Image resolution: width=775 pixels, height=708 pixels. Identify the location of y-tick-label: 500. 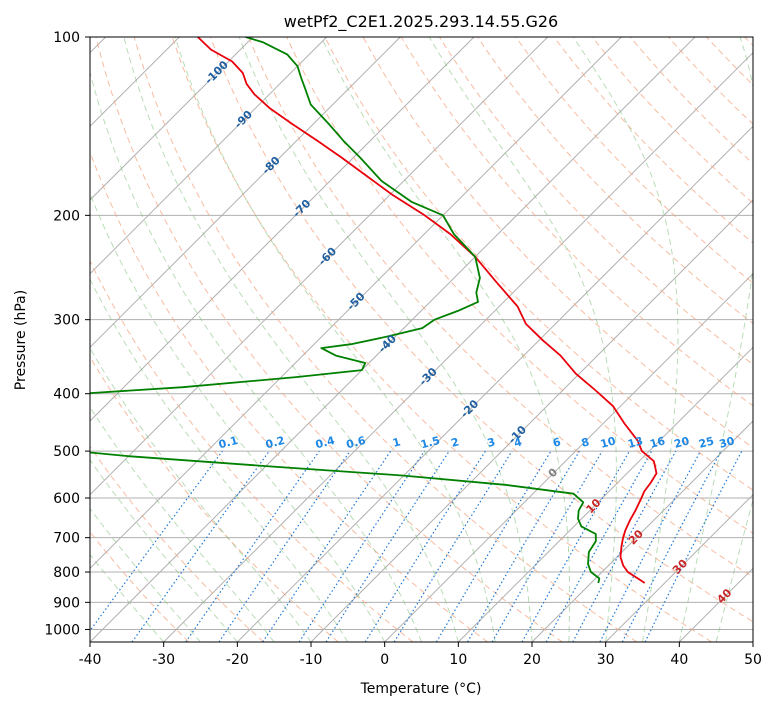
(66, 452).